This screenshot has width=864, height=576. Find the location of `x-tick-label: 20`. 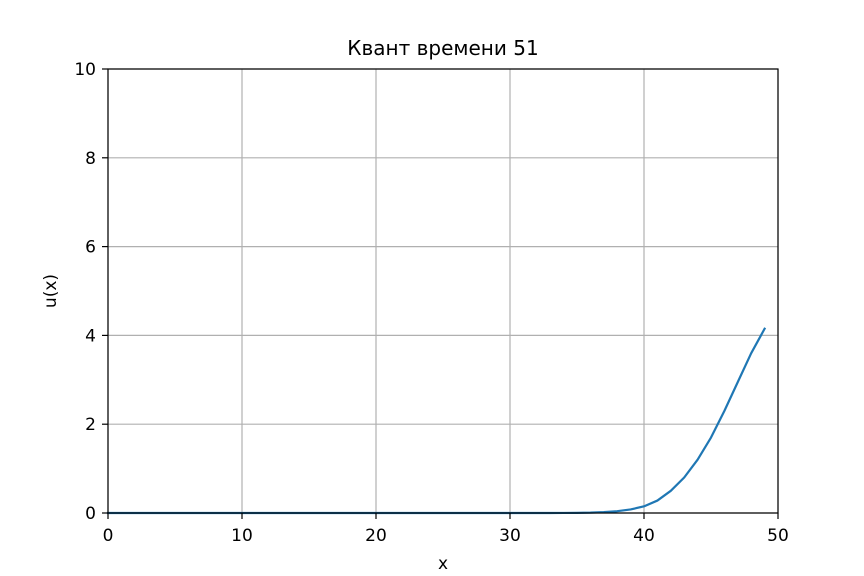

x-tick-label: 20 is located at coordinates (376, 536).